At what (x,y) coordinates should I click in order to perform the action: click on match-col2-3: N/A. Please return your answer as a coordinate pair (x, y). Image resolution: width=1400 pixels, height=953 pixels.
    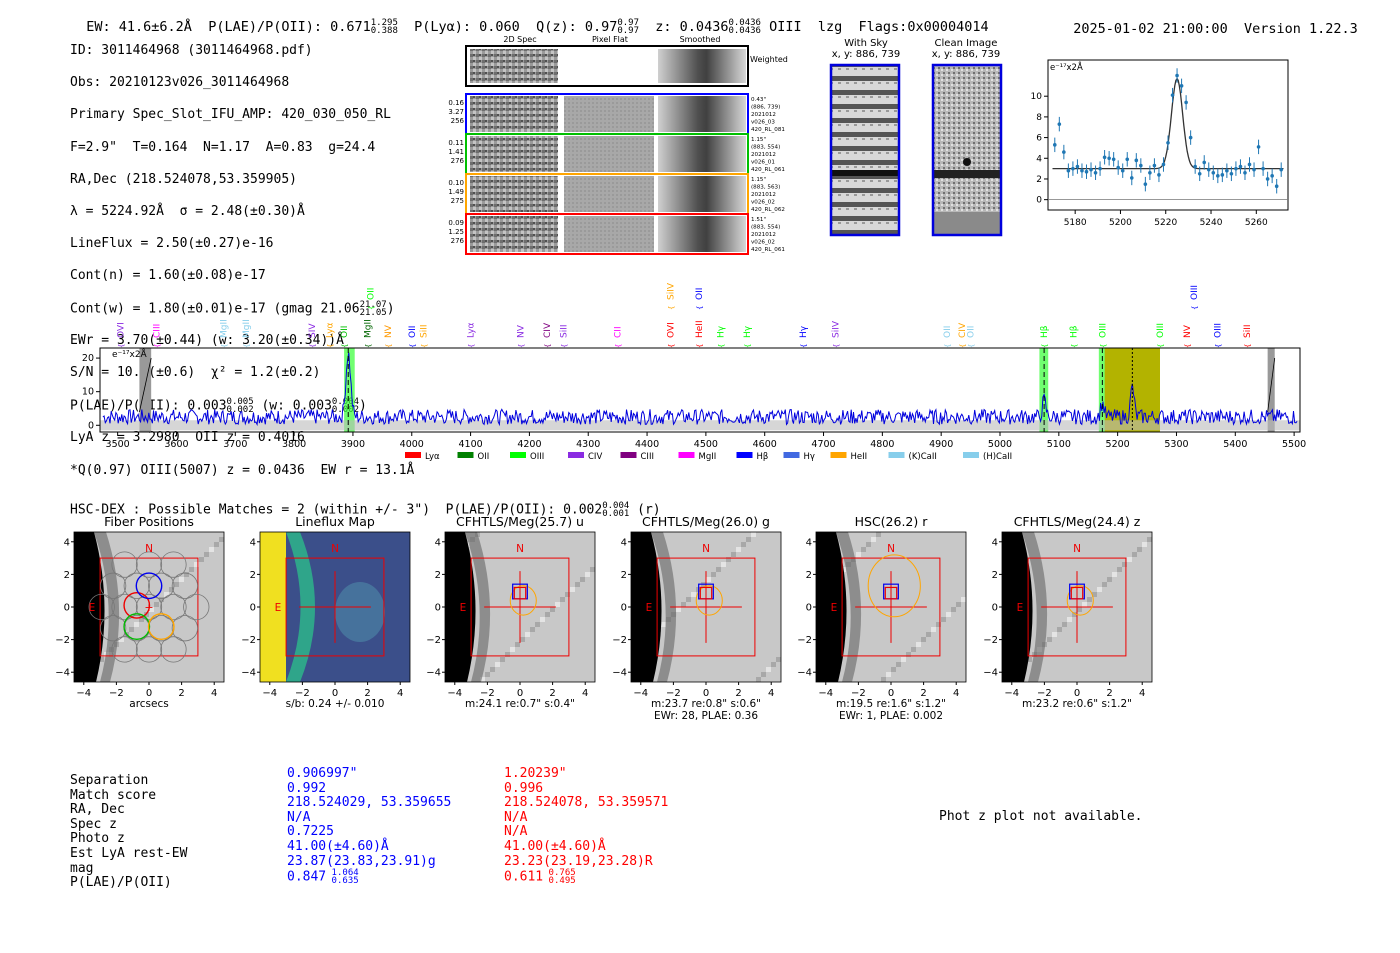
    Looking at the image, I should click on (516, 817).